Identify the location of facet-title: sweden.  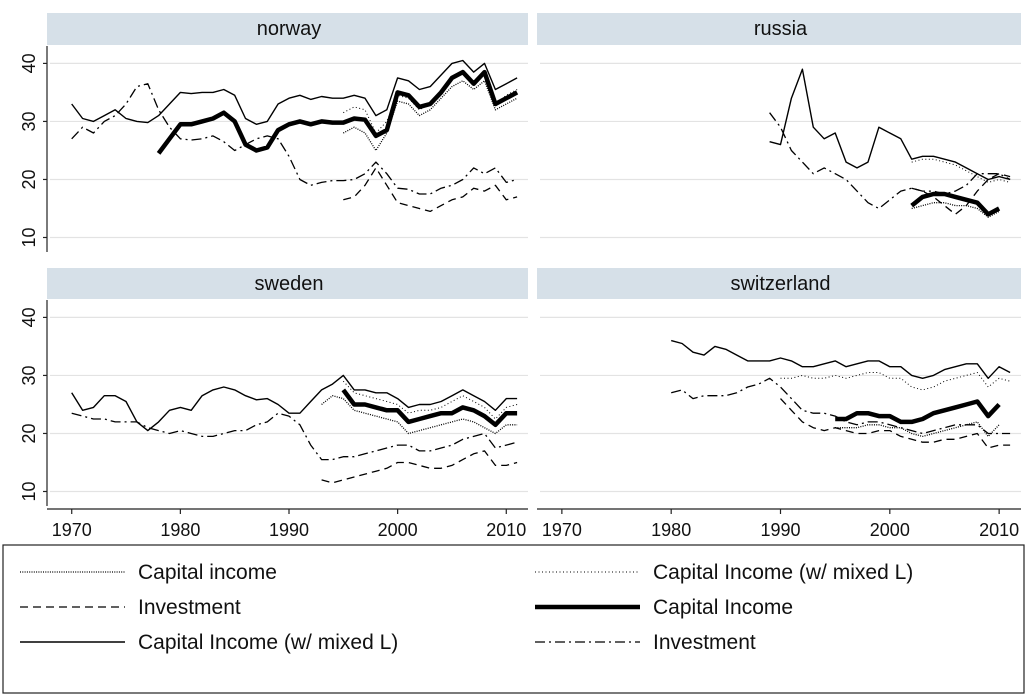
(289, 284).